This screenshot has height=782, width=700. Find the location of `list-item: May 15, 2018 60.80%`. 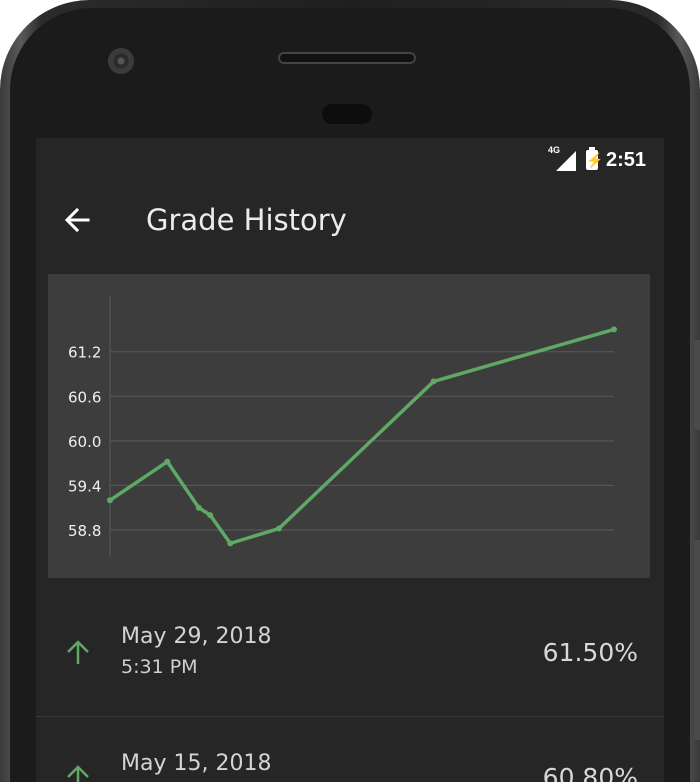

list-item: May 15, 2018 60.80% is located at coordinates (350, 749).